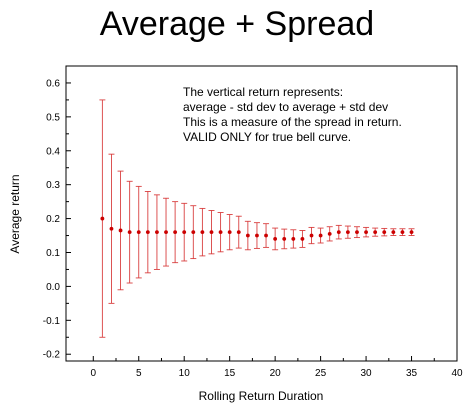 Image resolution: width=474 pixels, height=412 pixels. I want to click on y-tick-label: -0.1, so click(52, 321).